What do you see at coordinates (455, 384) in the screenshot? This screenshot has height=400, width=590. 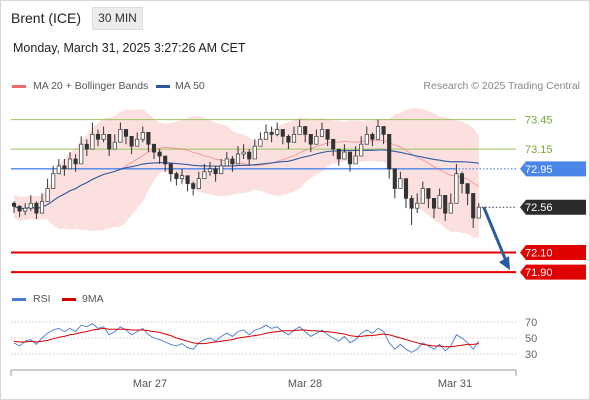 I see `x-tick-label: Mar 31` at bounding box center [455, 384].